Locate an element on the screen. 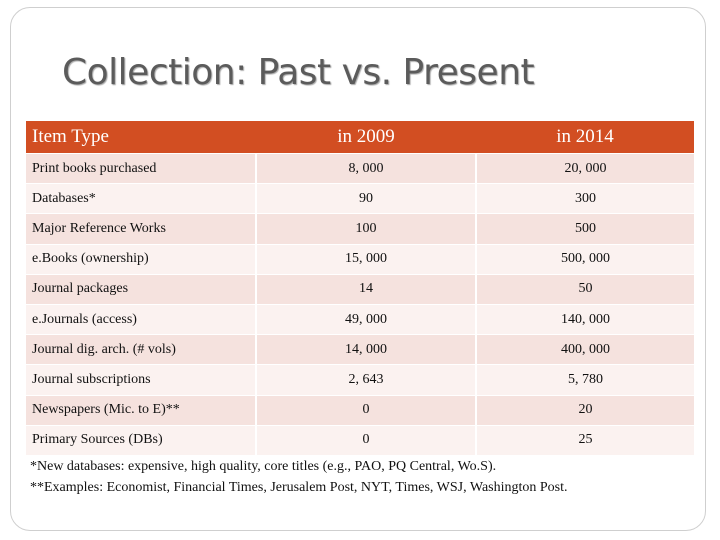 The height and width of the screenshot is (540, 720). table-row: Newspapers (Mic. to E)** 0 20 is located at coordinates (360, 410).